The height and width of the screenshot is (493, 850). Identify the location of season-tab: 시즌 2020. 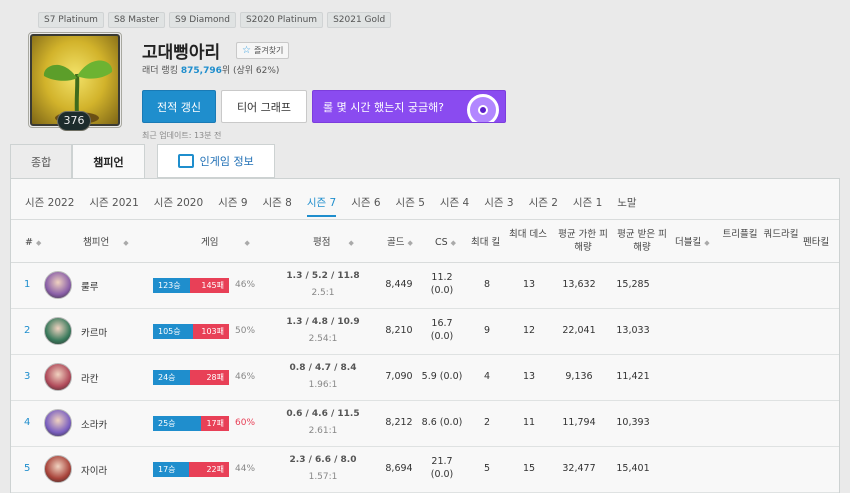
(178, 203).